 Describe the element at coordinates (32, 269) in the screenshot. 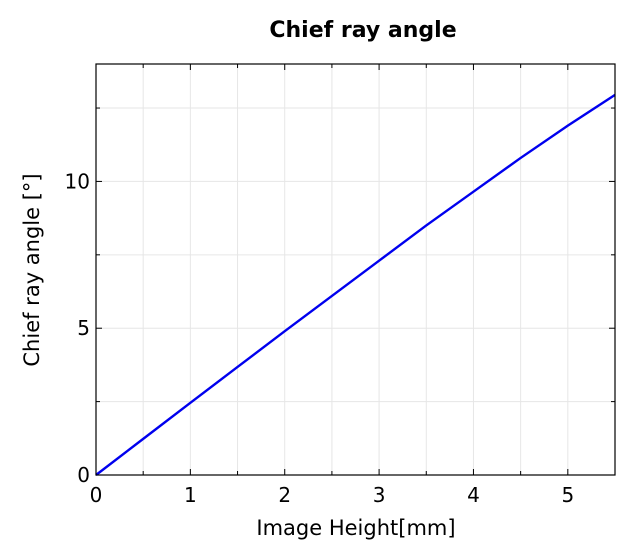

I see `y-axis-label: Chief ray angle [°]` at that location.